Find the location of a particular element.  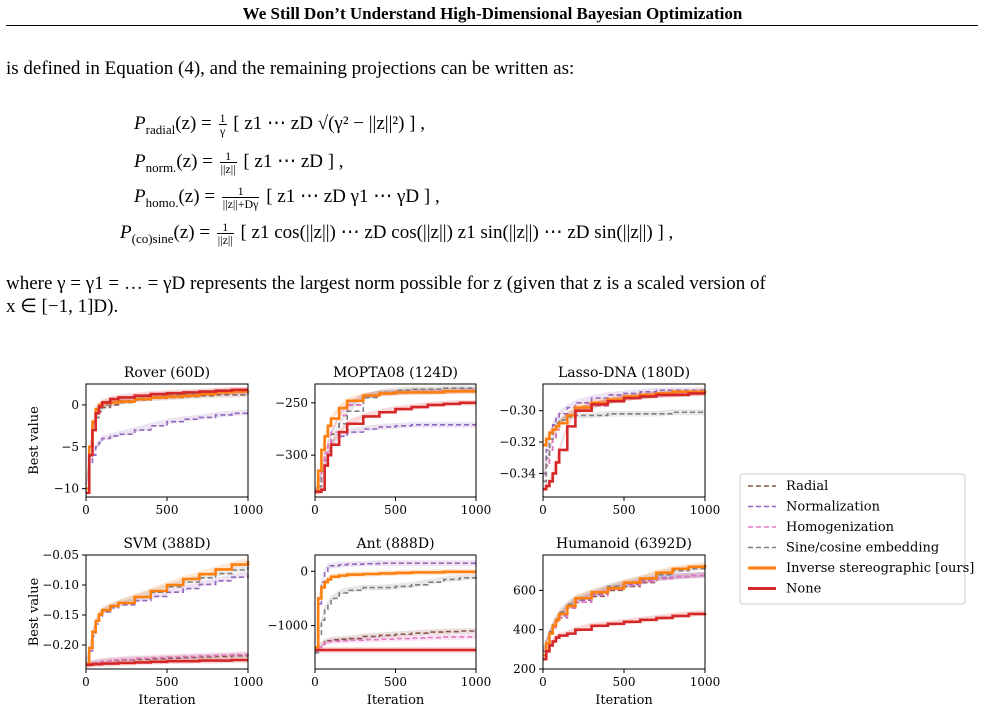

y-tick-label: 200 is located at coordinates (524, 669).